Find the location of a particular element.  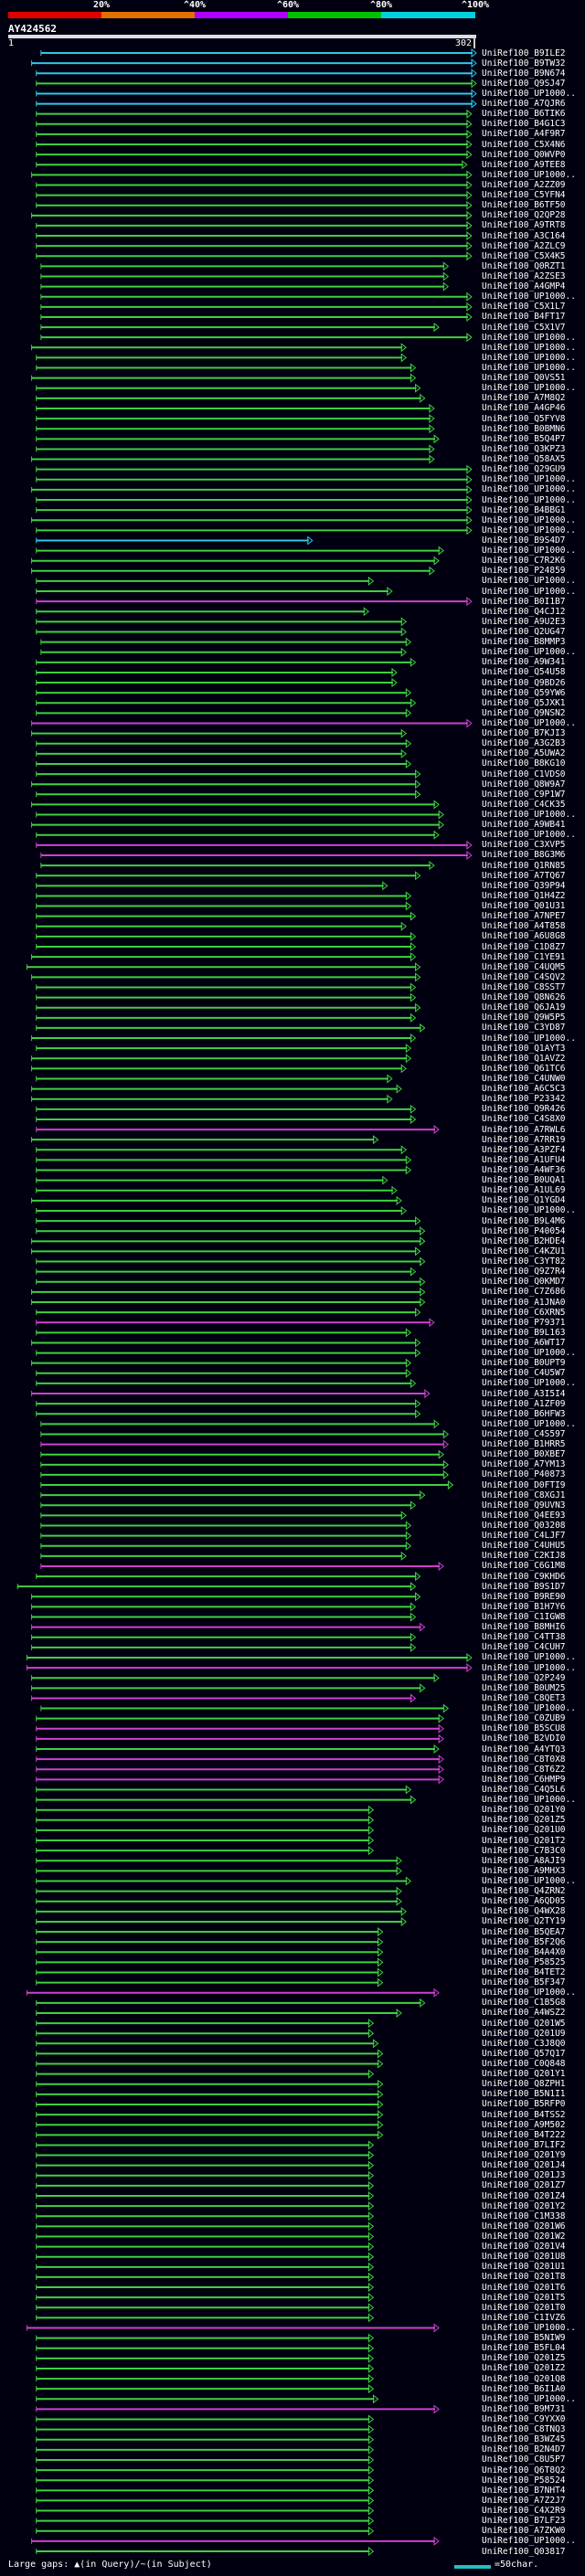

hit-label: UniRef100_Q01U31 is located at coordinates (524, 906).